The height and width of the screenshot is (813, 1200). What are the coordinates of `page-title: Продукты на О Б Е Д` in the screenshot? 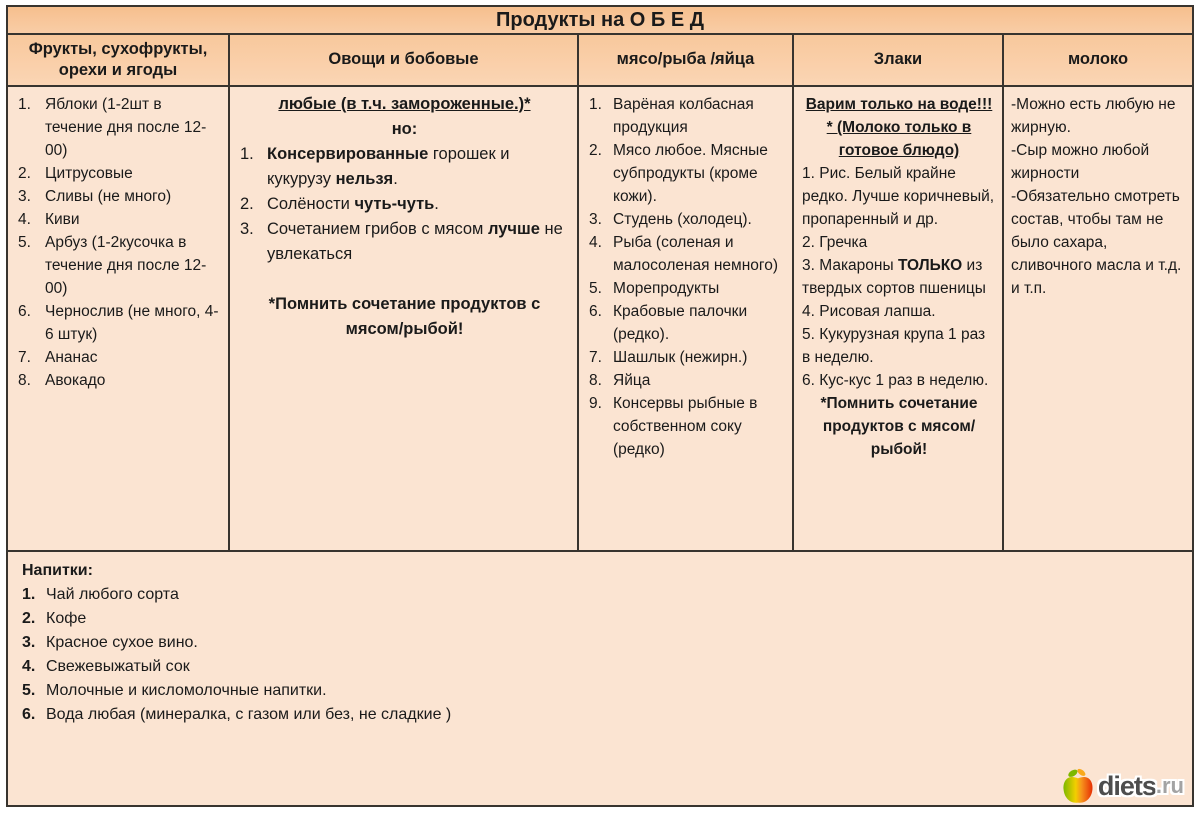 It's located at (600, 19).